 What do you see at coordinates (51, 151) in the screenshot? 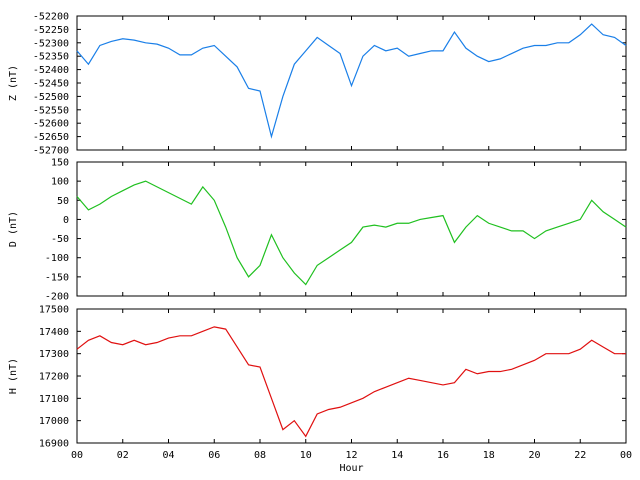
I see `y-tick-label: -52700` at bounding box center [51, 151].